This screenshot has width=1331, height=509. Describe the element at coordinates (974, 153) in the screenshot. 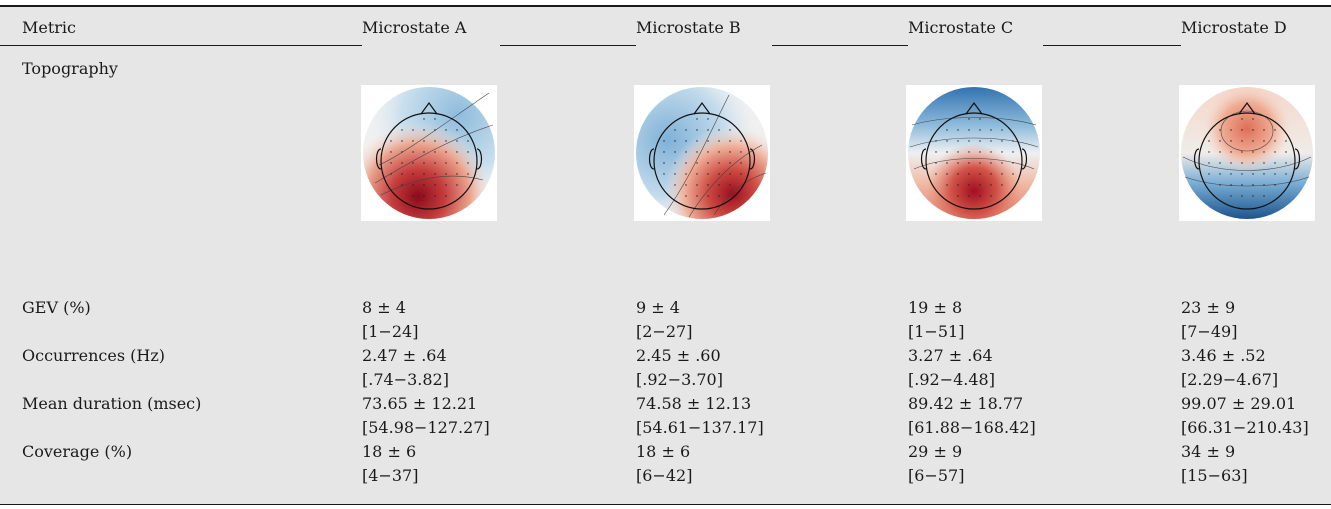

I see `topomap-c-figure` at that location.